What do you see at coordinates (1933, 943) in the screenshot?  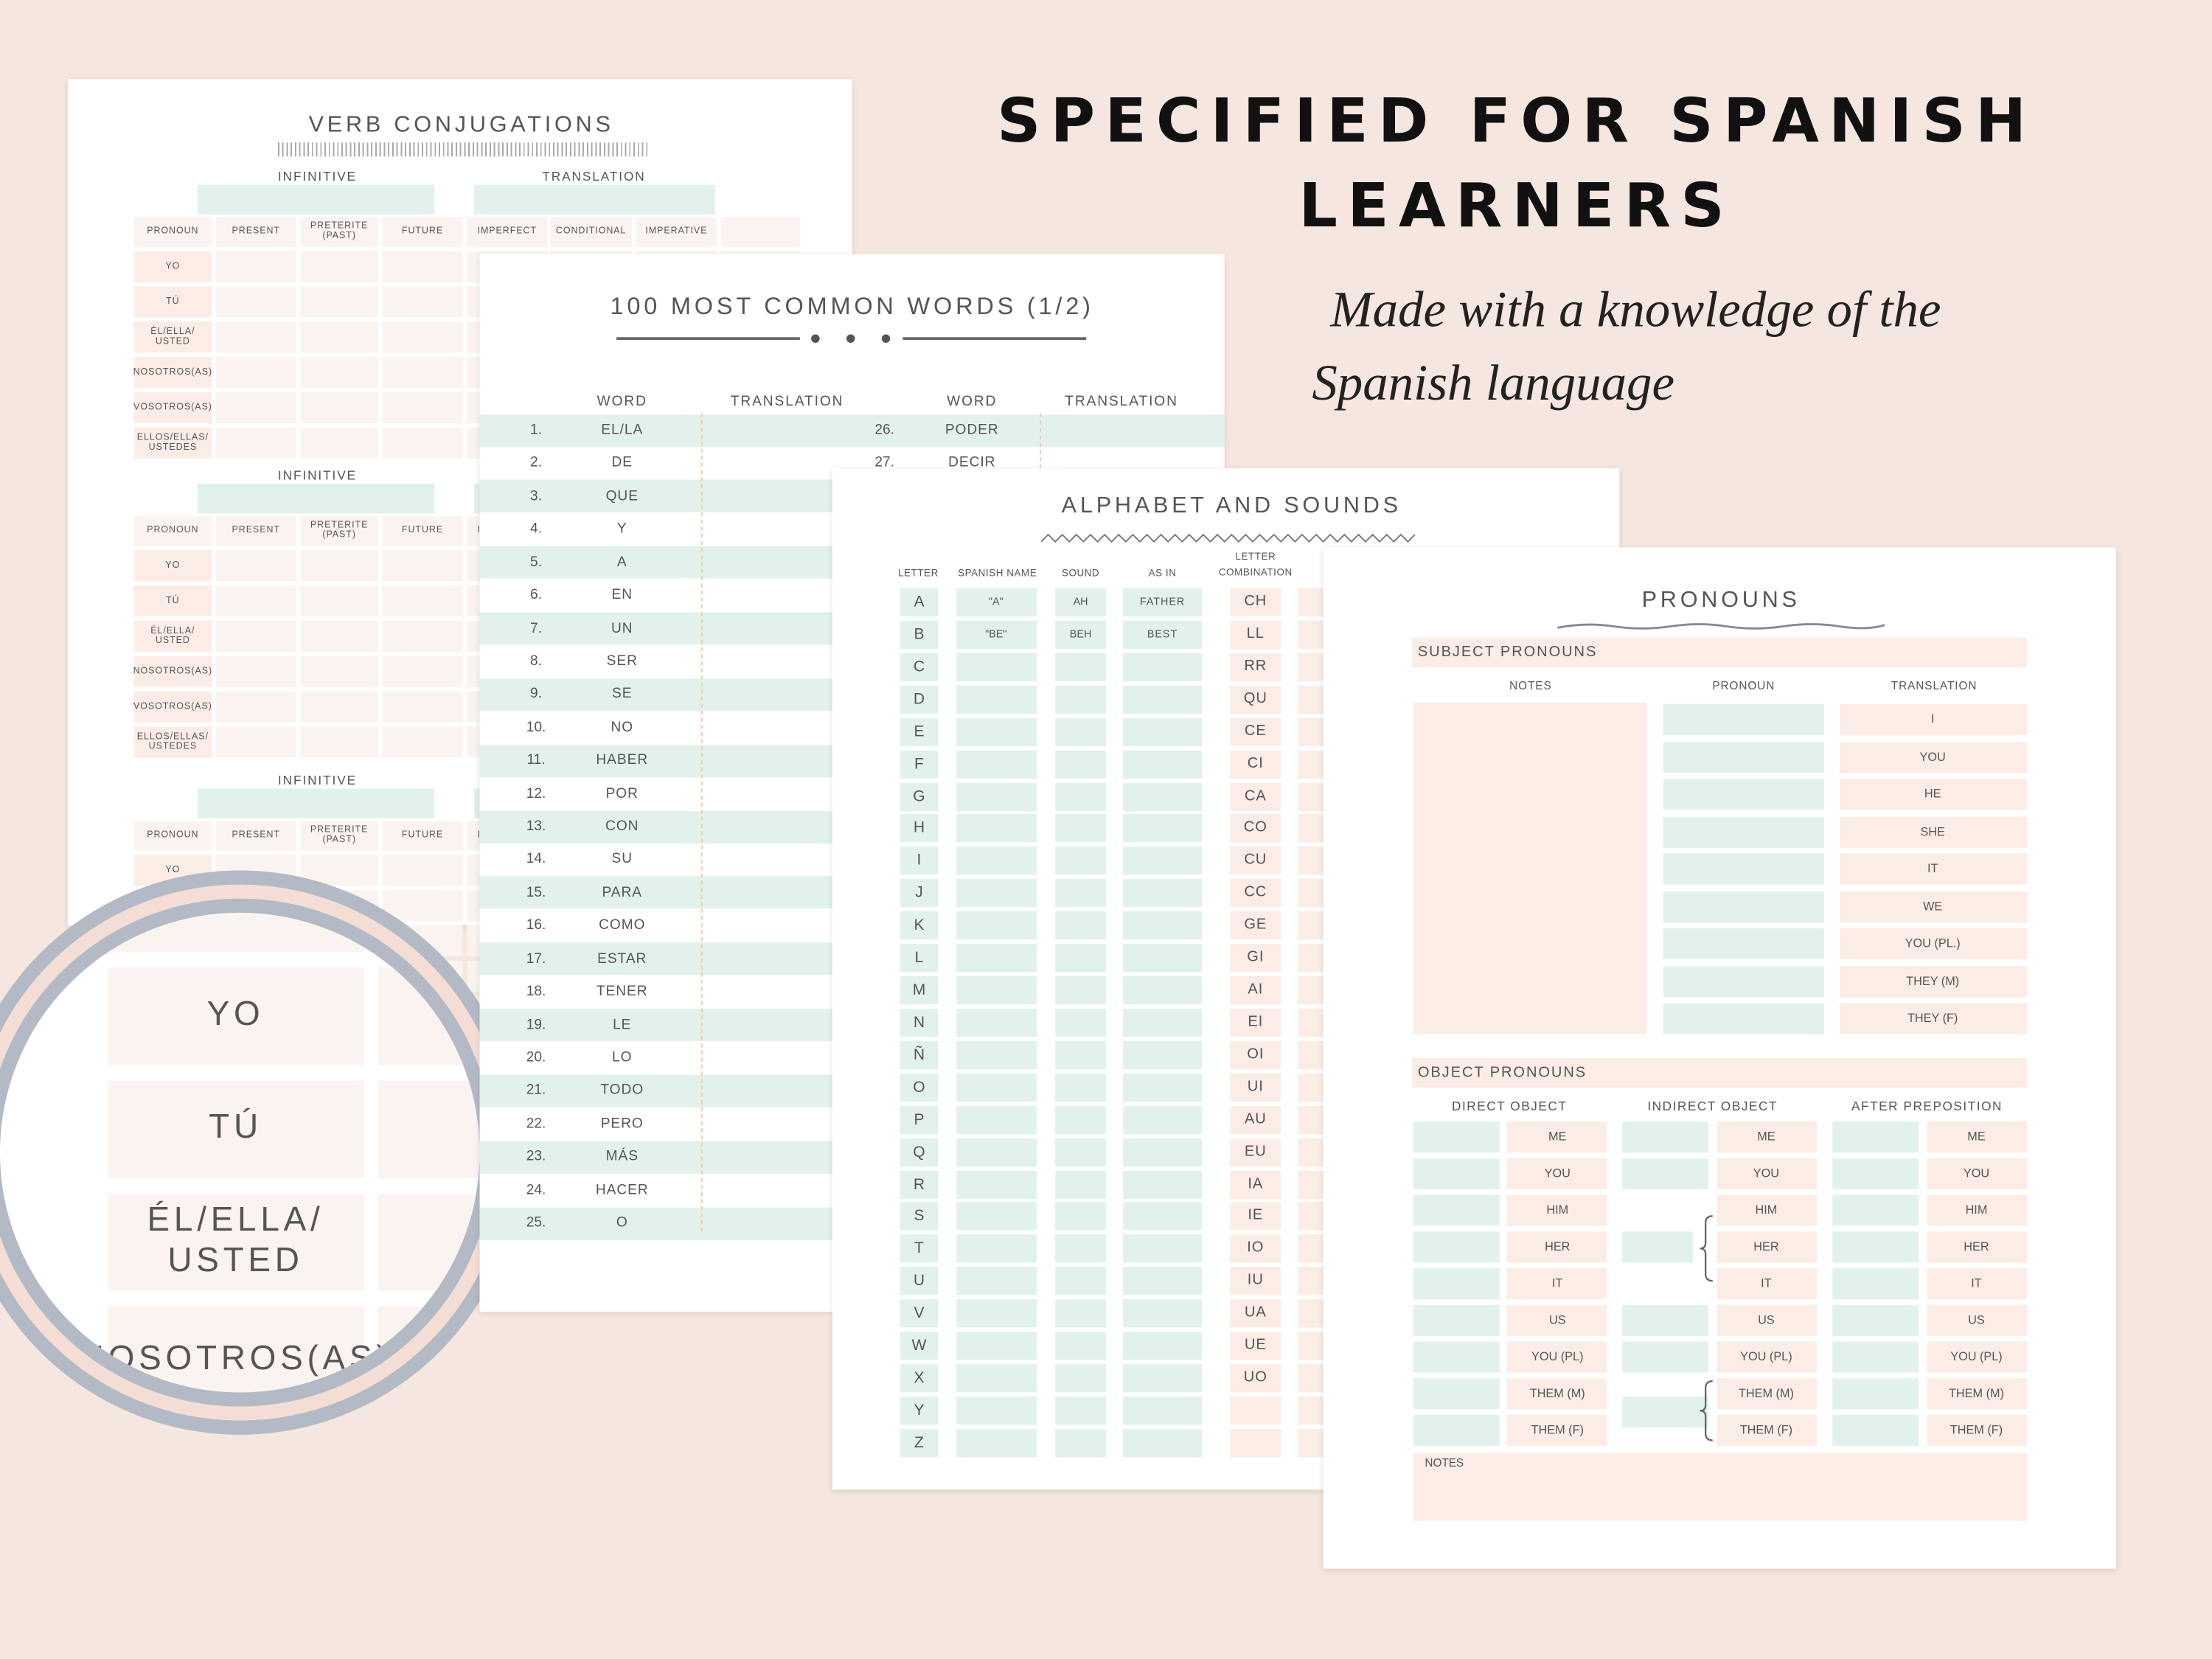 I see `translation: YOU (PL.)` at bounding box center [1933, 943].